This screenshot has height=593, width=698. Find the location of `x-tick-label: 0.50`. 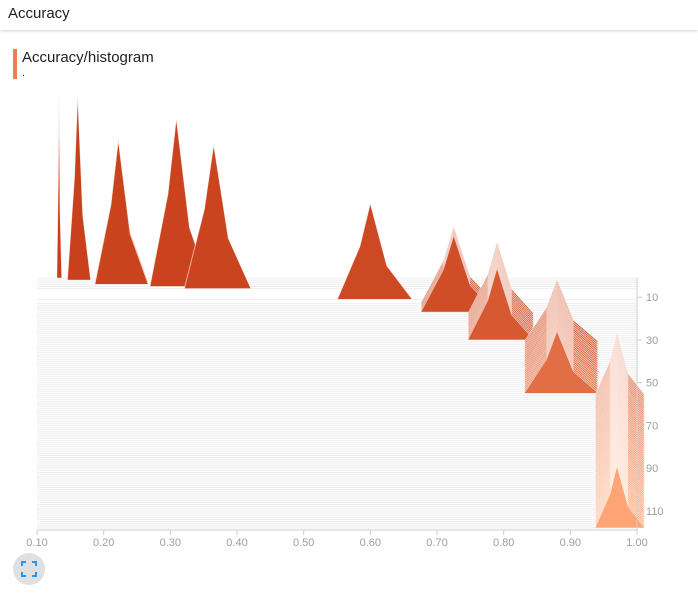

x-tick-label: 0.50 is located at coordinates (303, 543).